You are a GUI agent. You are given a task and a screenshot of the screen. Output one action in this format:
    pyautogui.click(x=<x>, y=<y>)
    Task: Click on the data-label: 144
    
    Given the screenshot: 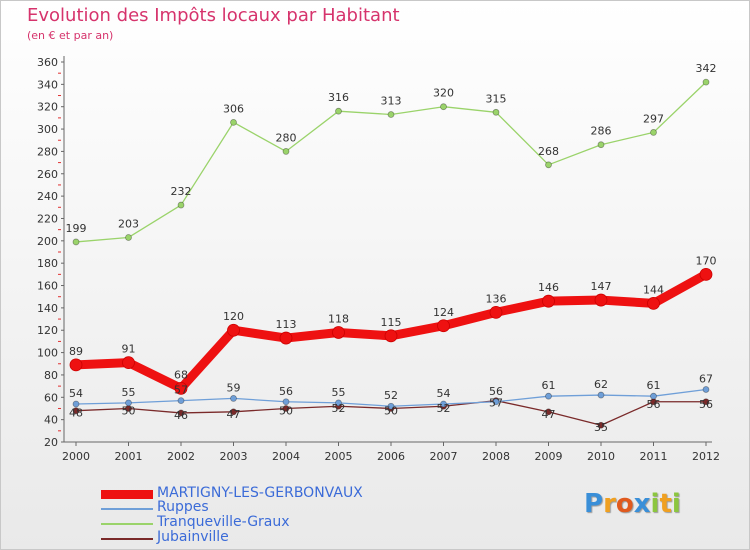 What is the action you would take?
    pyautogui.click(x=653, y=289)
    